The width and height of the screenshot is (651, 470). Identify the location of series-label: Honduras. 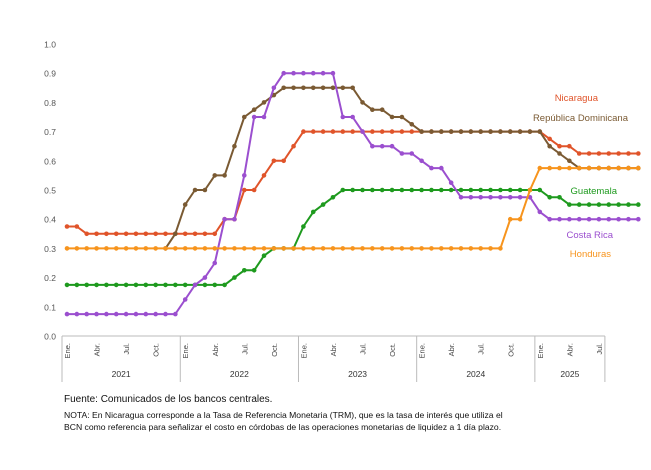
(590, 254).